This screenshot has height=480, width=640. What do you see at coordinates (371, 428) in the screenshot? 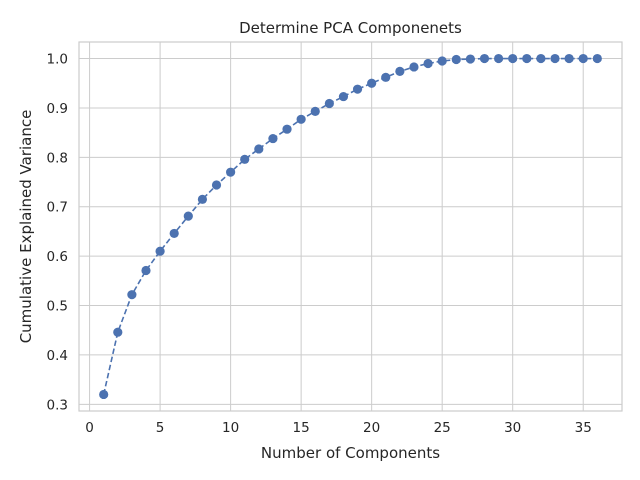
I see `x-tick-label: 20` at bounding box center [371, 428].